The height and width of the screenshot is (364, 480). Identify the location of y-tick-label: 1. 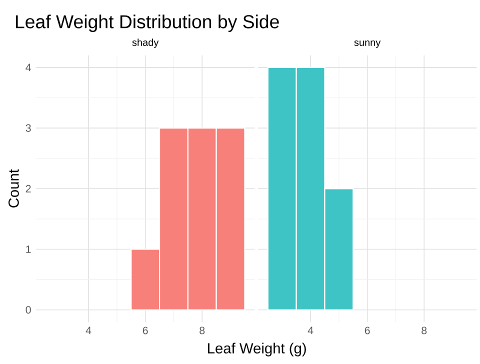
(28, 249).